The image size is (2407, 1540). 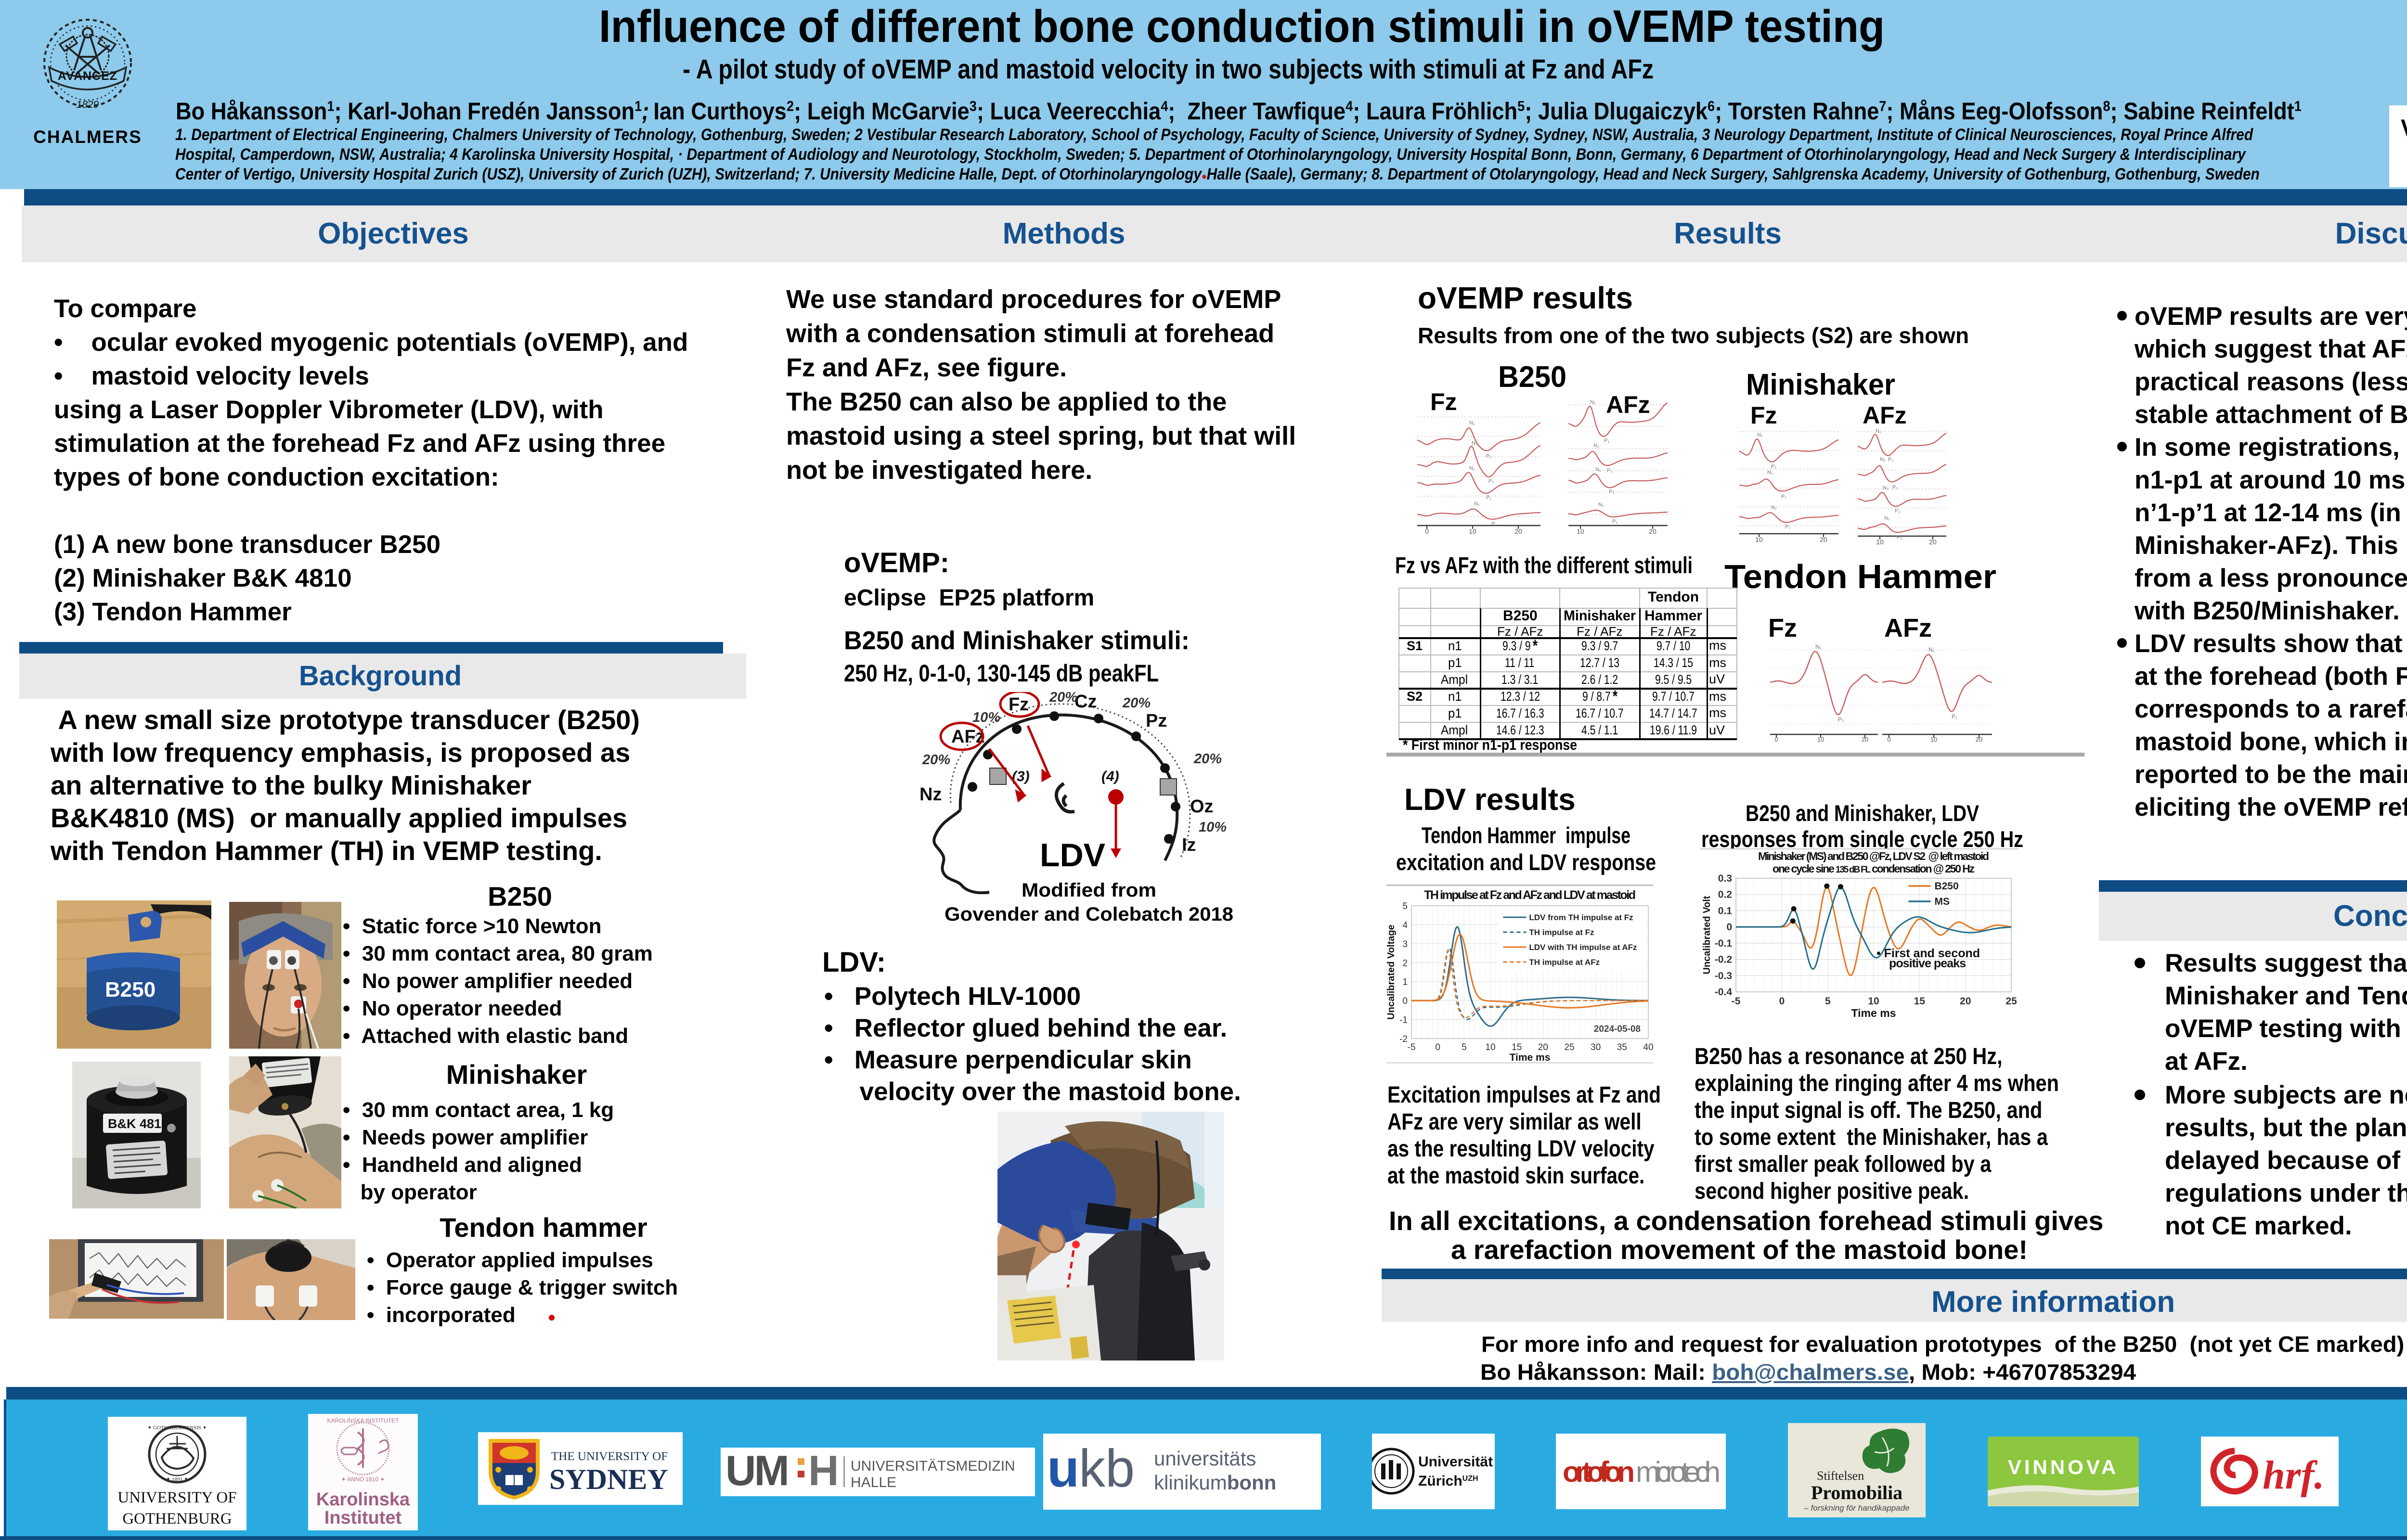 What do you see at coordinates (2293, 1475) in the screenshot?
I see `svg-text: hrf.` at bounding box center [2293, 1475].